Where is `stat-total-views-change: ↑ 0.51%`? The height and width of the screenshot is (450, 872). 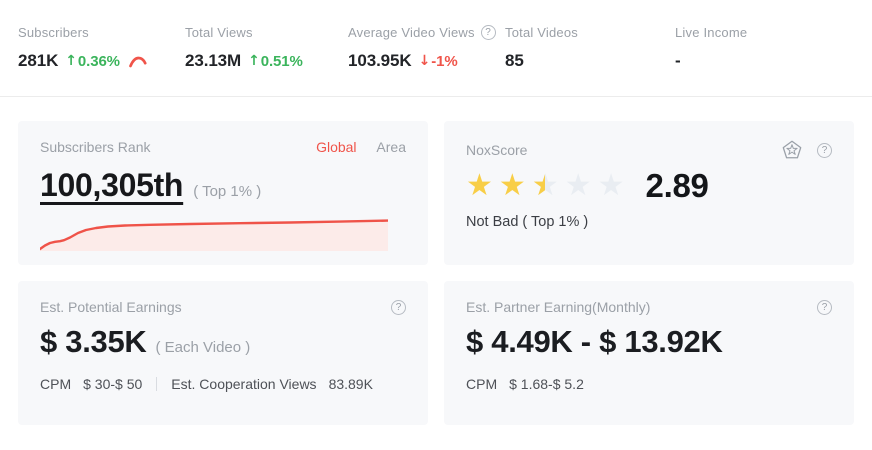
stat-total-views-change: ↑ 0.51% is located at coordinates (275, 61).